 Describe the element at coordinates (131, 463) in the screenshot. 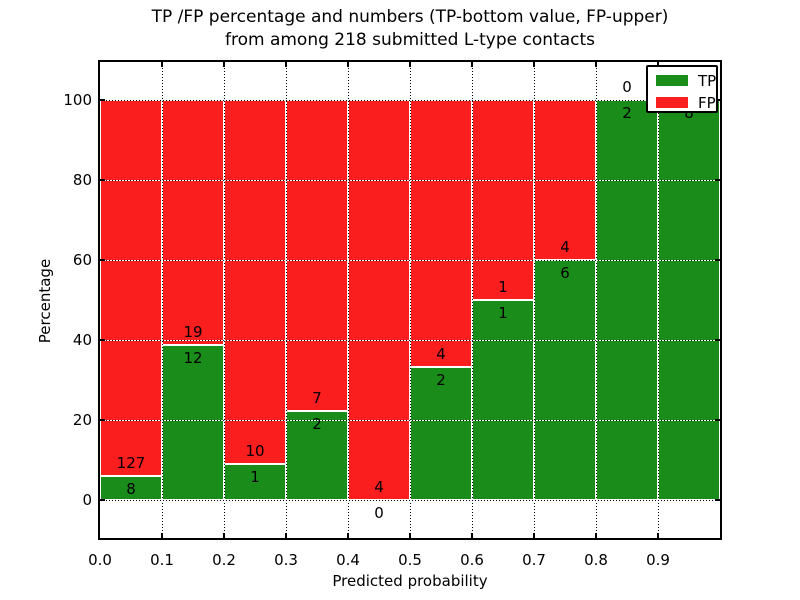

I see `fp-count-label: 127` at that location.